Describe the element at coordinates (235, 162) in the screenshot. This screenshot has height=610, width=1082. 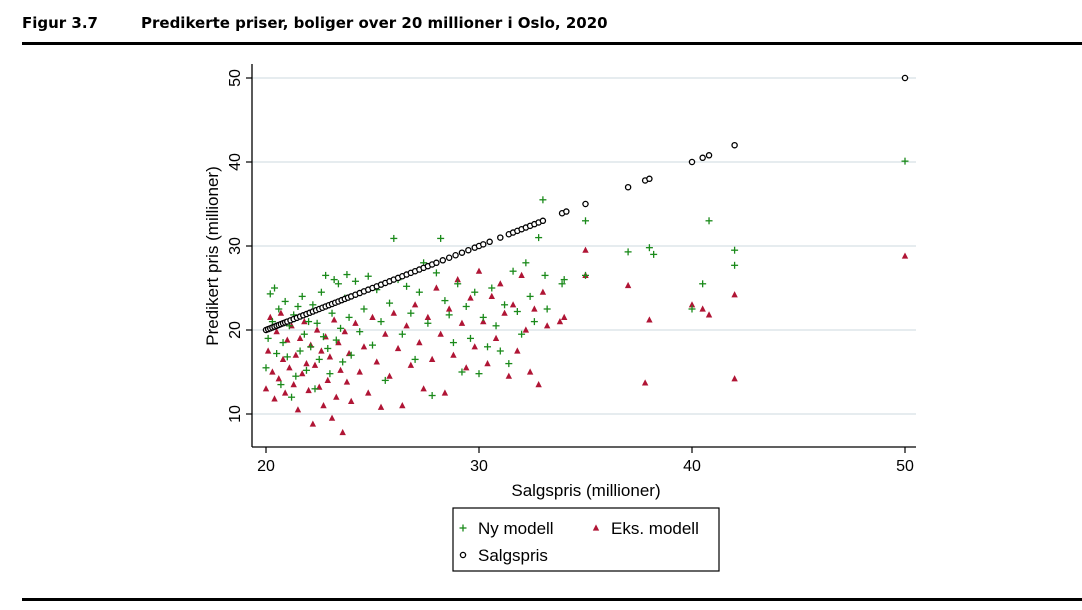
I see `y-tick-label: 40` at that location.